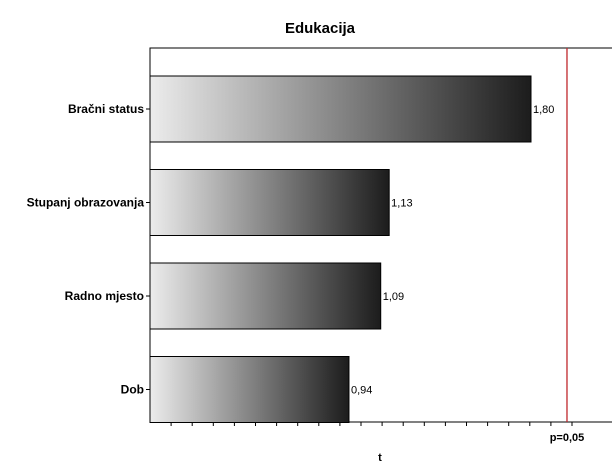 This screenshot has height=465, width=612. What do you see at coordinates (401, 204) in the screenshot?
I see `value-label: 1,13` at bounding box center [401, 204].